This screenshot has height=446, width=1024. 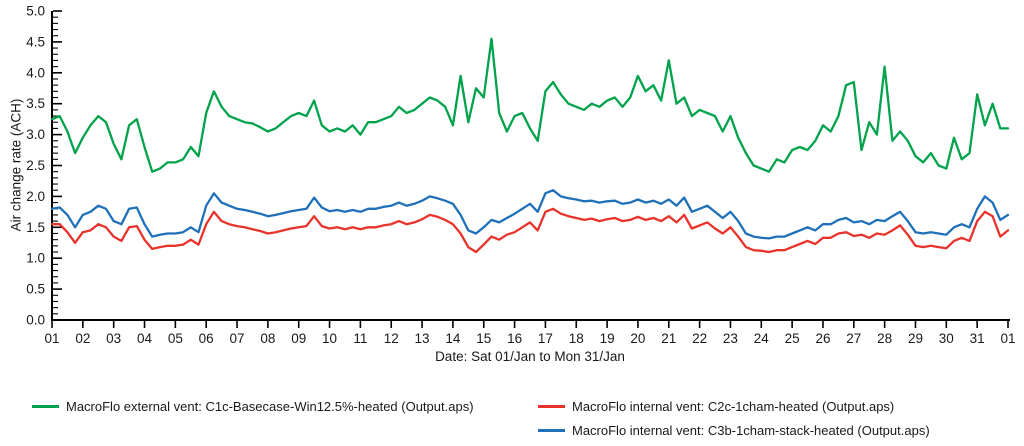 I want to click on x-tick-label: 19, so click(x=607, y=338).